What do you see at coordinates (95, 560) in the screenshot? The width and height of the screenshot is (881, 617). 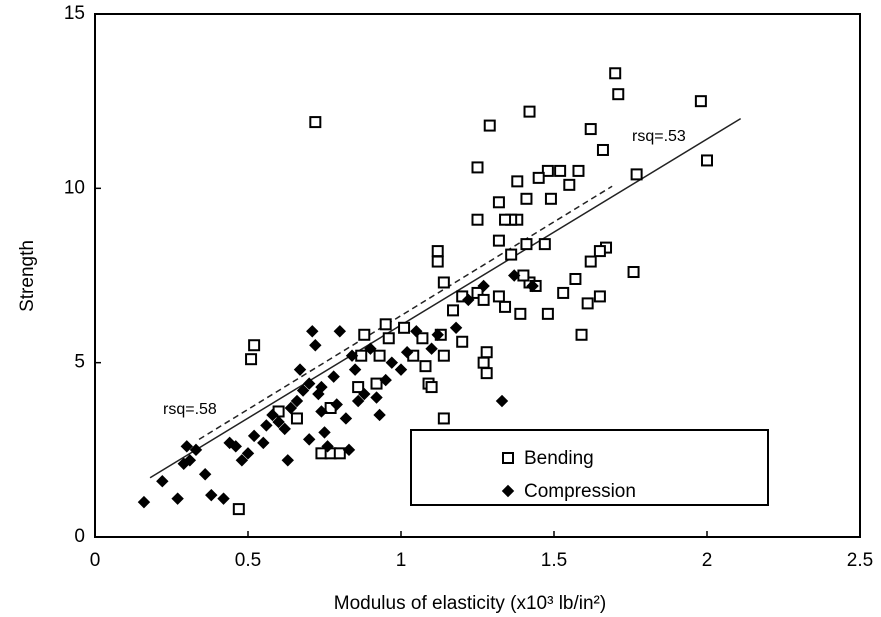 I see `x-tick-label: 0` at bounding box center [95, 560].